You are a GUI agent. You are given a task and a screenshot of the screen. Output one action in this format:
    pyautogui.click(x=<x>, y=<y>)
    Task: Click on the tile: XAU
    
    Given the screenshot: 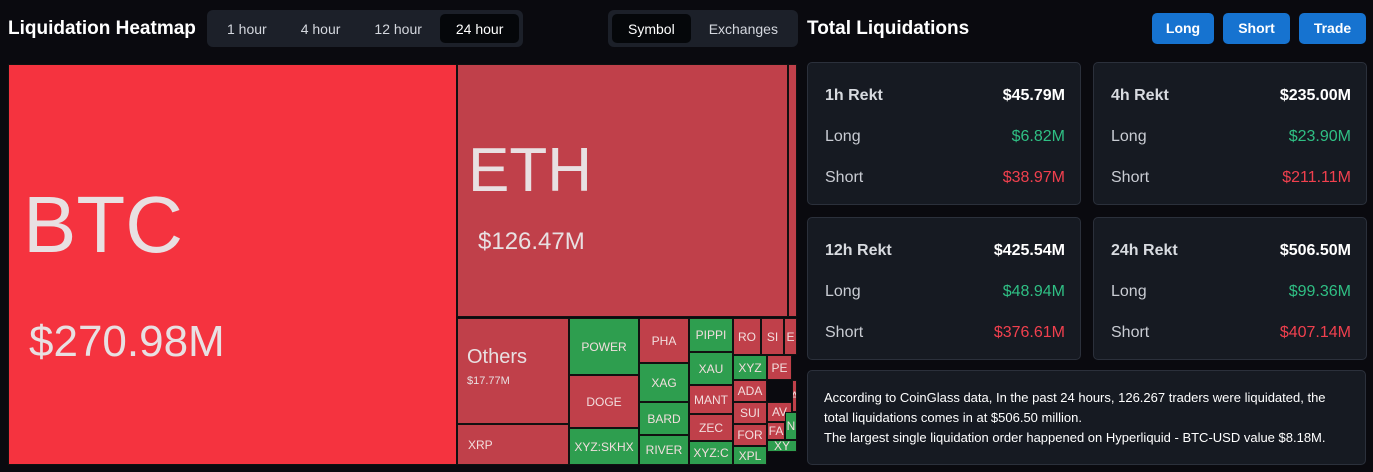 What is the action you would take?
    pyautogui.click(x=711, y=368)
    